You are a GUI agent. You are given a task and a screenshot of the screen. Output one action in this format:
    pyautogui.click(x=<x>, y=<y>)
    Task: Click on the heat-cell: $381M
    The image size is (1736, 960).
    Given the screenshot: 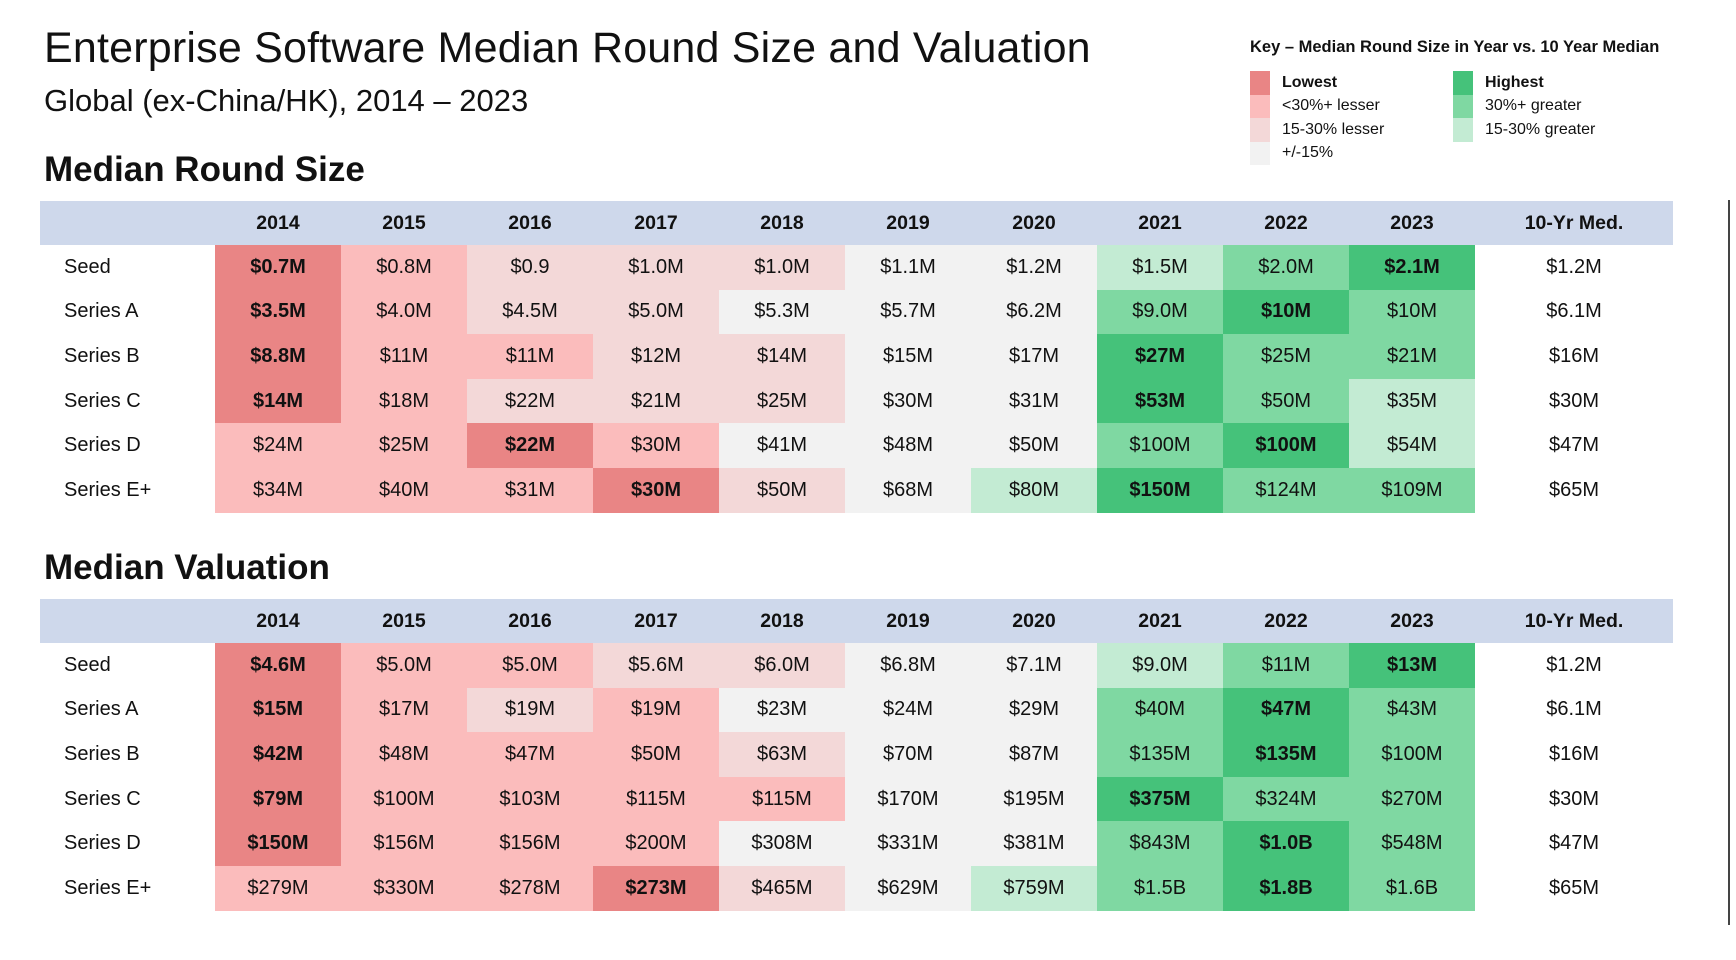 What is the action you would take?
    pyautogui.click(x=1034, y=843)
    